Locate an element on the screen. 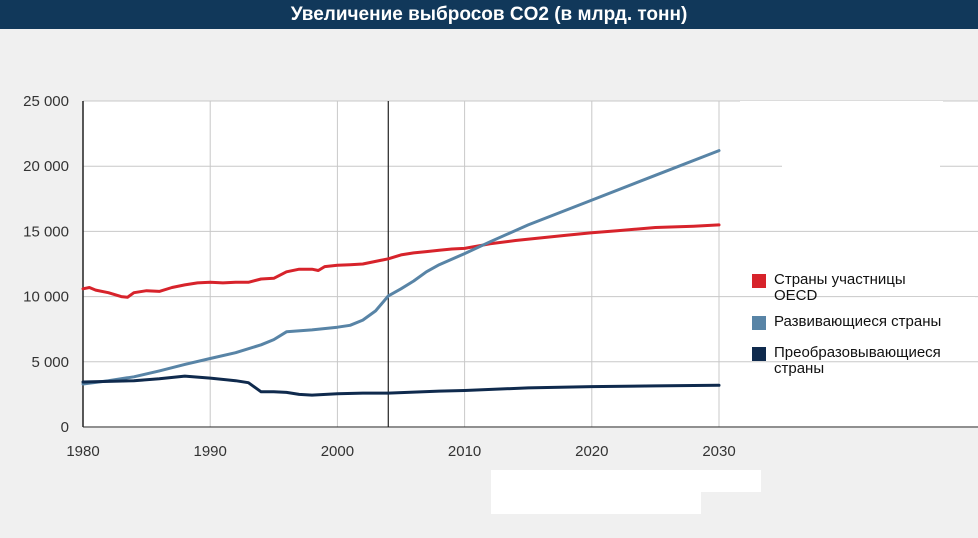 Image resolution: width=978 pixels, height=538 pixels. y-tick-label: 0 is located at coordinates (65, 427).